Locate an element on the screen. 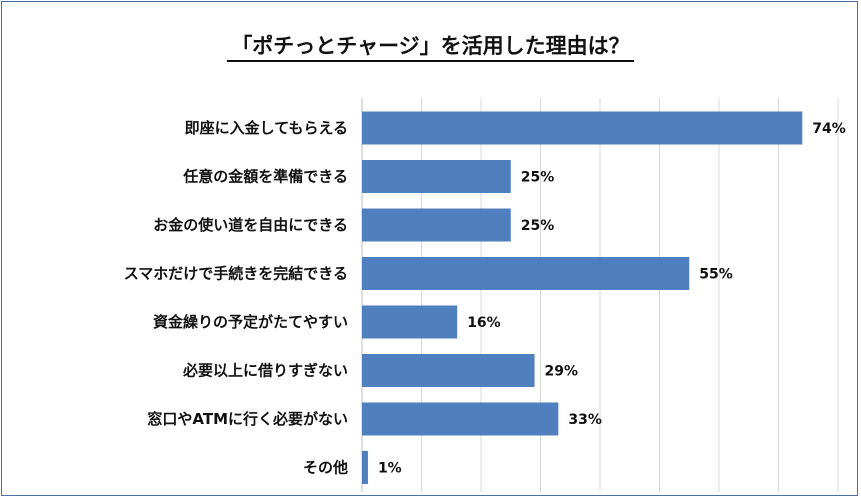  chart-title-text: 「ポチっとチャージ」を活用した理由は？ is located at coordinates (430, 48).